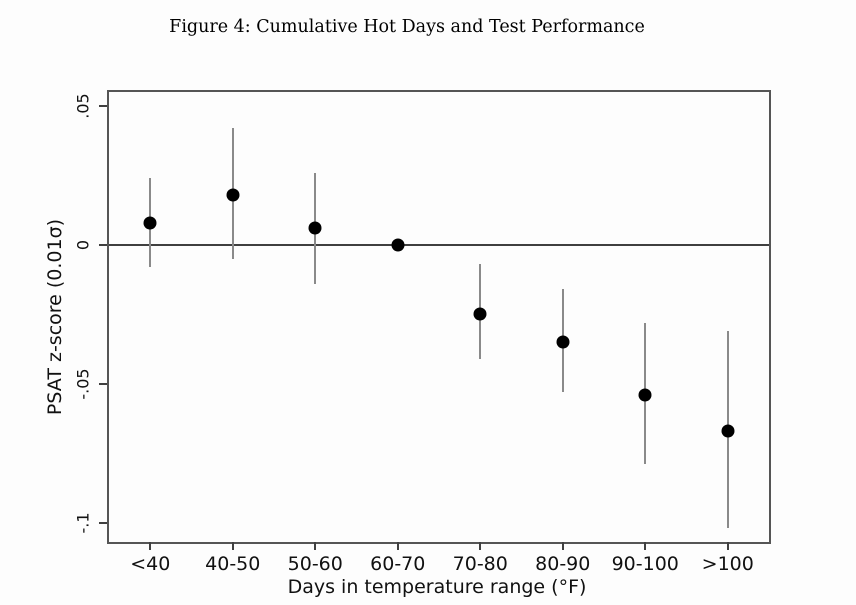 The width and height of the screenshot is (856, 605). Describe the element at coordinates (83, 244) in the screenshot. I see `y-tick-label: 0` at that location.